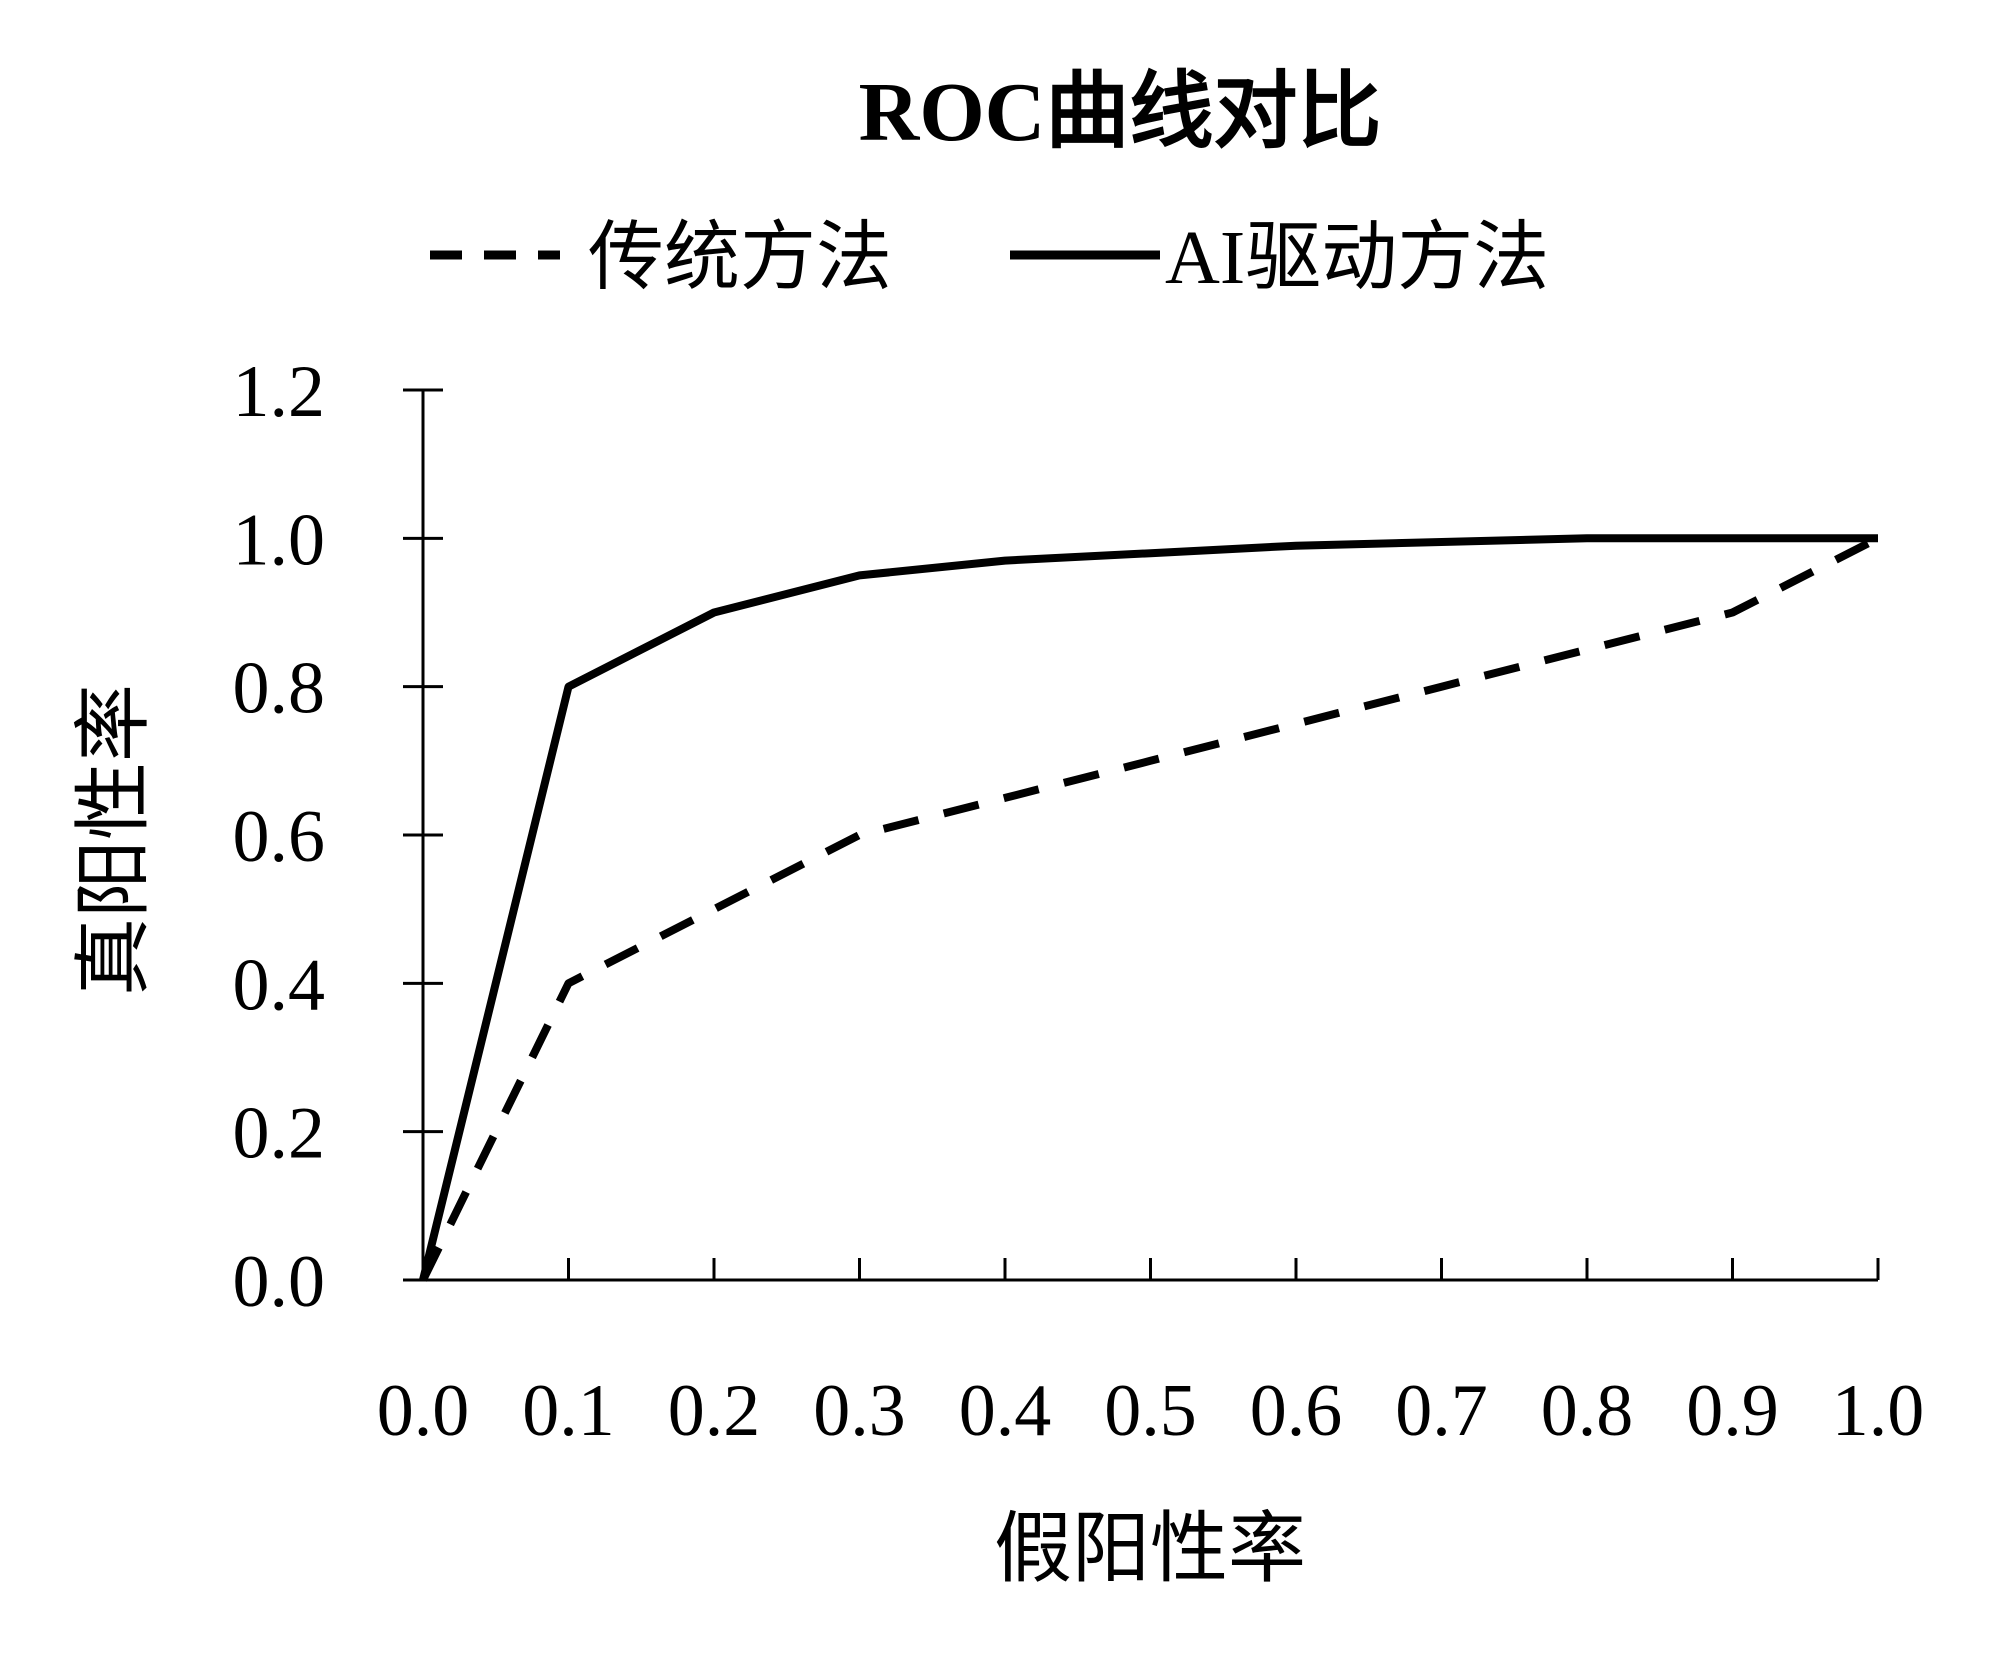 This screenshot has height=1667, width=2000. Describe the element at coordinates (1357, 258) in the screenshot. I see `legend-label-ai: AI驱动方法` at that location.